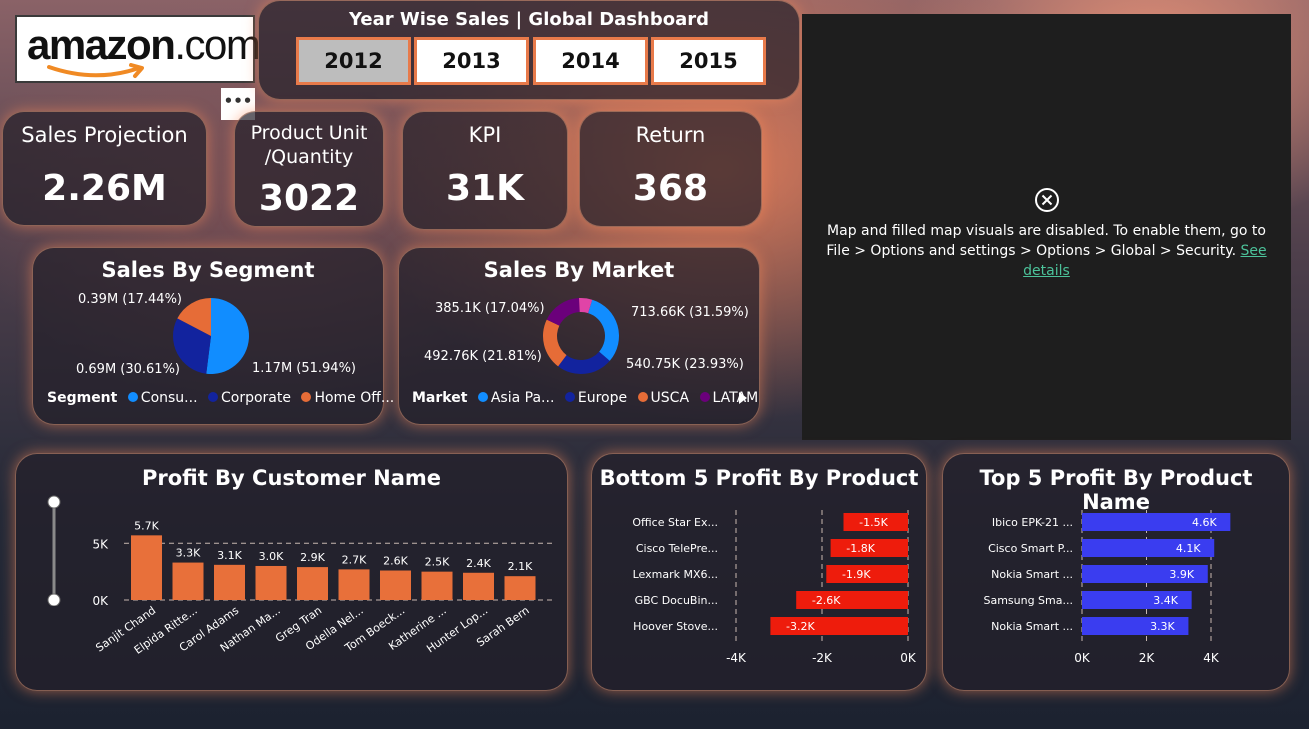 The image size is (1309, 729). What do you see at coordinates (743, 398) in the screenshot?
I see `legend-next-arrow-icon` at bounding box center [743, 398].